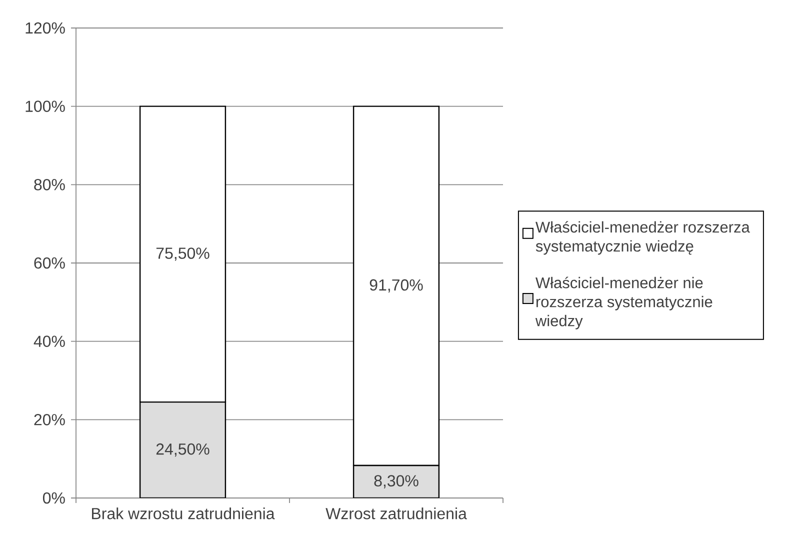  I want to click on y-tick-label: 60%, so click(49, 263).